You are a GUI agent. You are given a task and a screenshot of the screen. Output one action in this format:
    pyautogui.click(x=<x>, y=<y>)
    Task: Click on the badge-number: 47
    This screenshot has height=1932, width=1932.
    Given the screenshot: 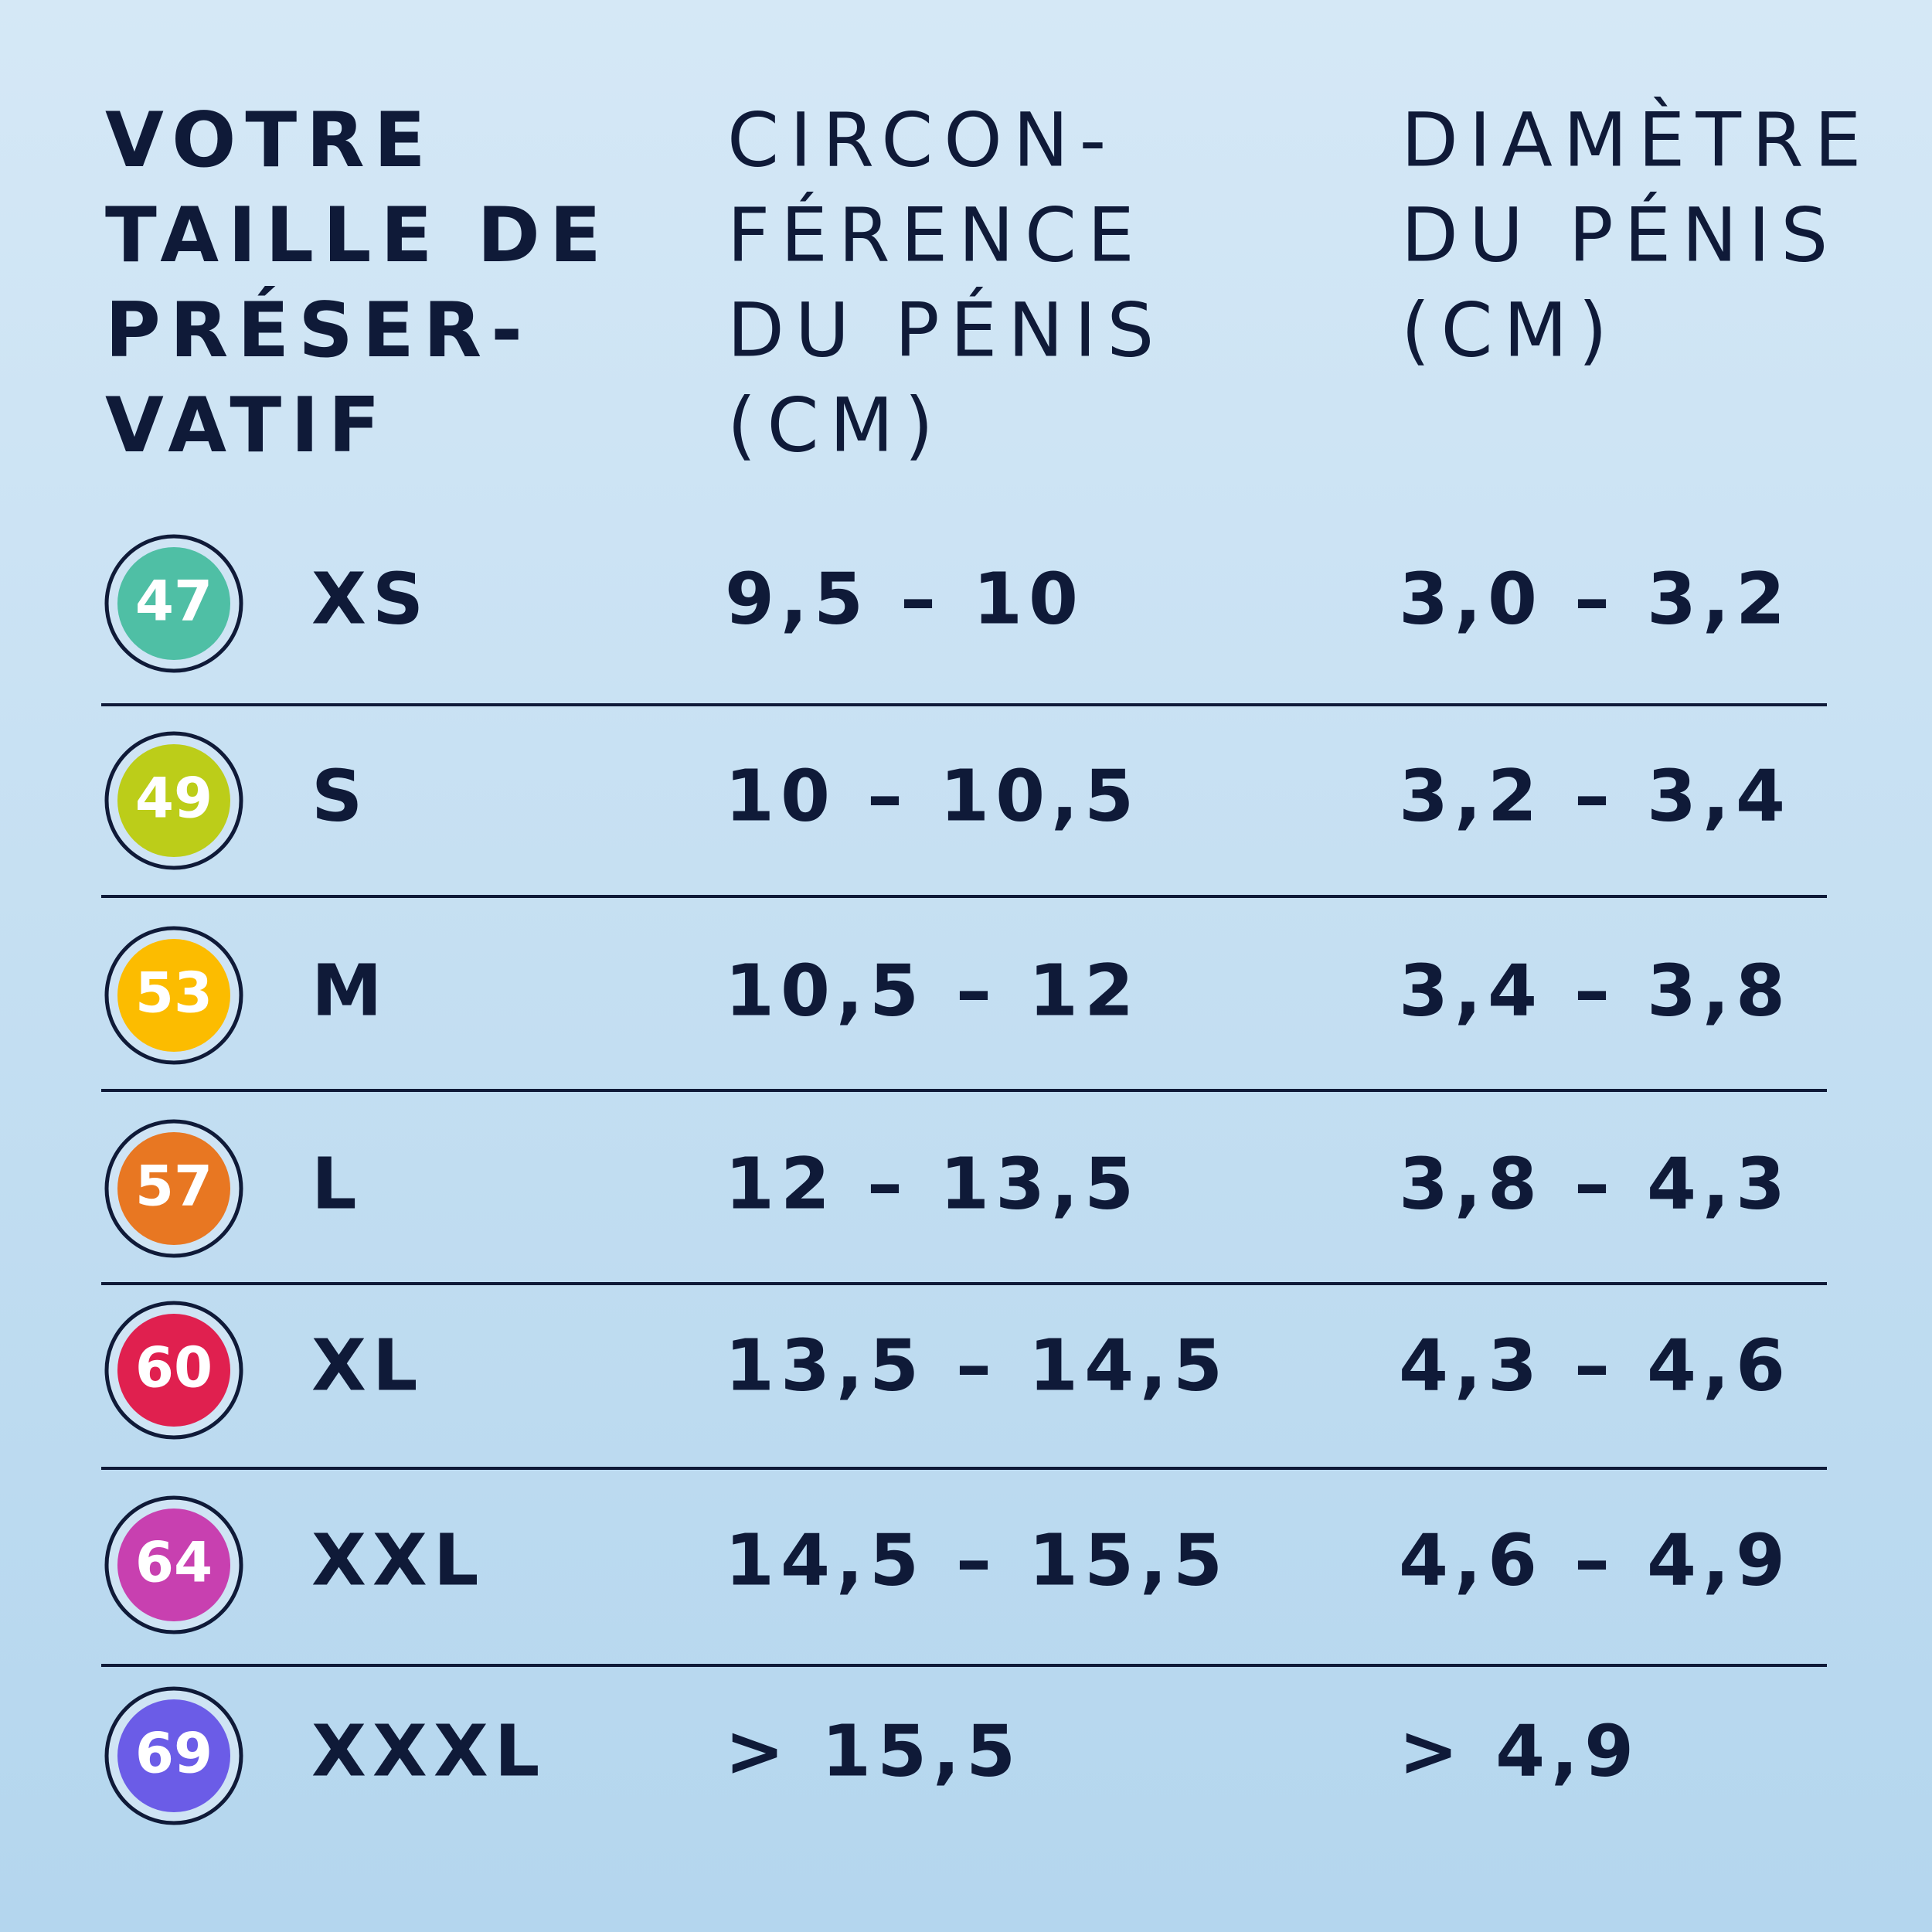 What is the action you would take?
    pyautogui.click(x=174, y=602)
    